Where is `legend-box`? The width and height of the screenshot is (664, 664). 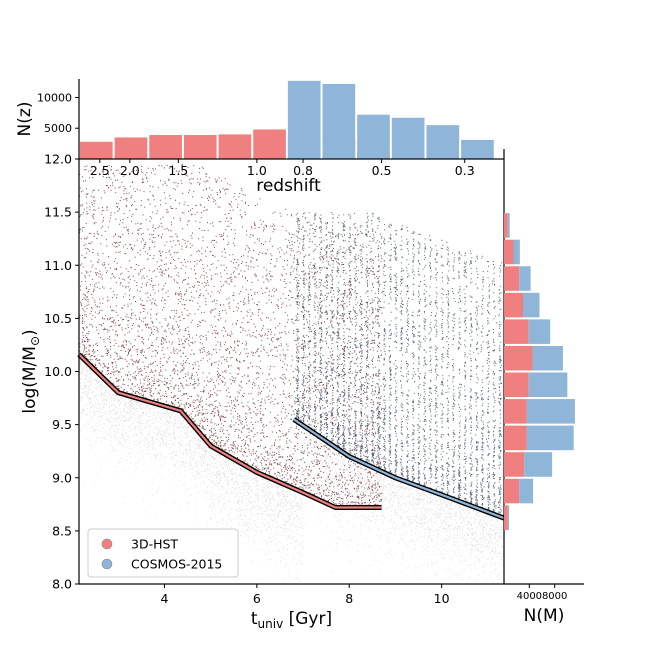 legend-box is located at coordinates (163, 553).